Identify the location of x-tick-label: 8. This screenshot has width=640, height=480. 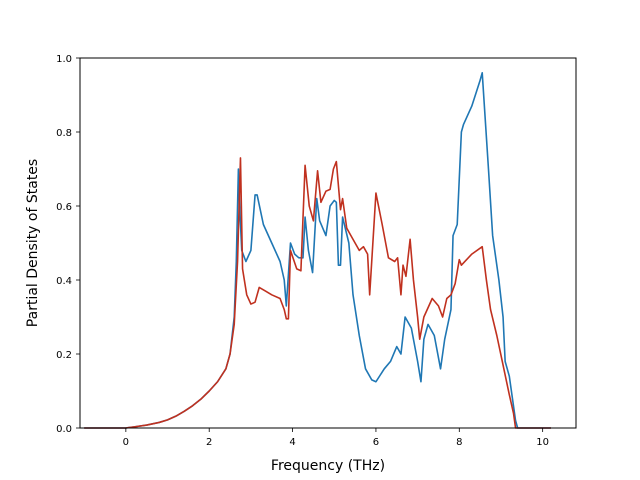
(459, 442).